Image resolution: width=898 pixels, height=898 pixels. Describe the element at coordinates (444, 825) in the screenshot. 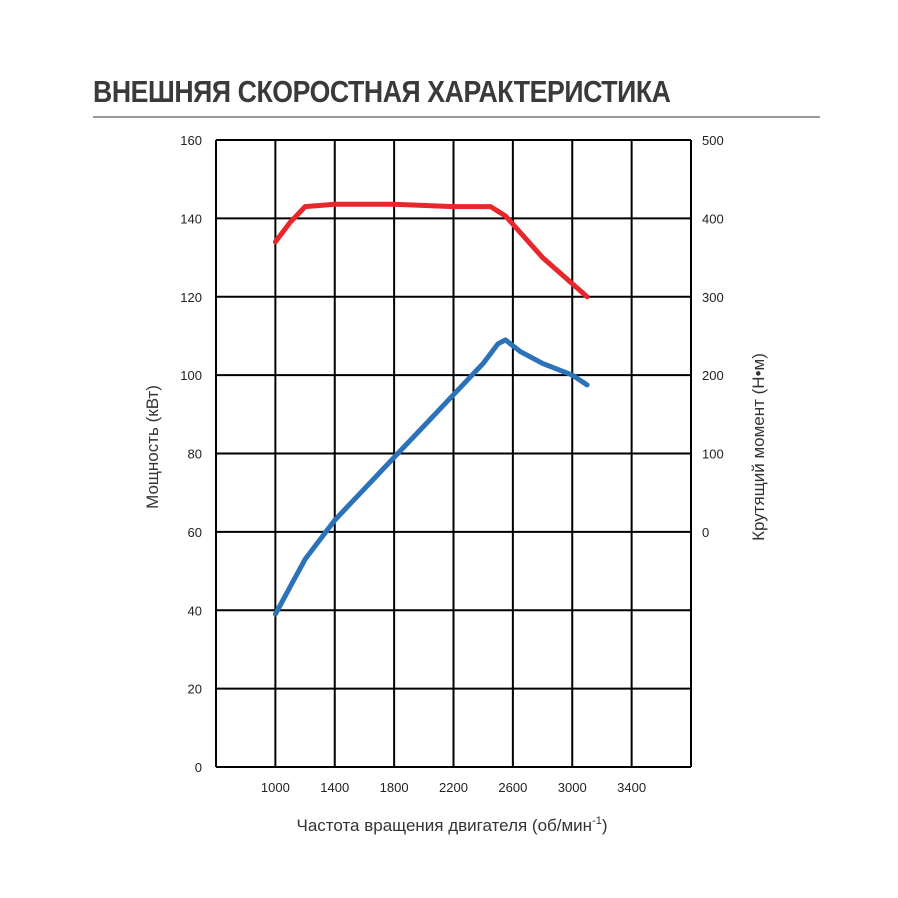

I see `x-axis-title-main: Частота вращения двигателя (об/мин` at that location.